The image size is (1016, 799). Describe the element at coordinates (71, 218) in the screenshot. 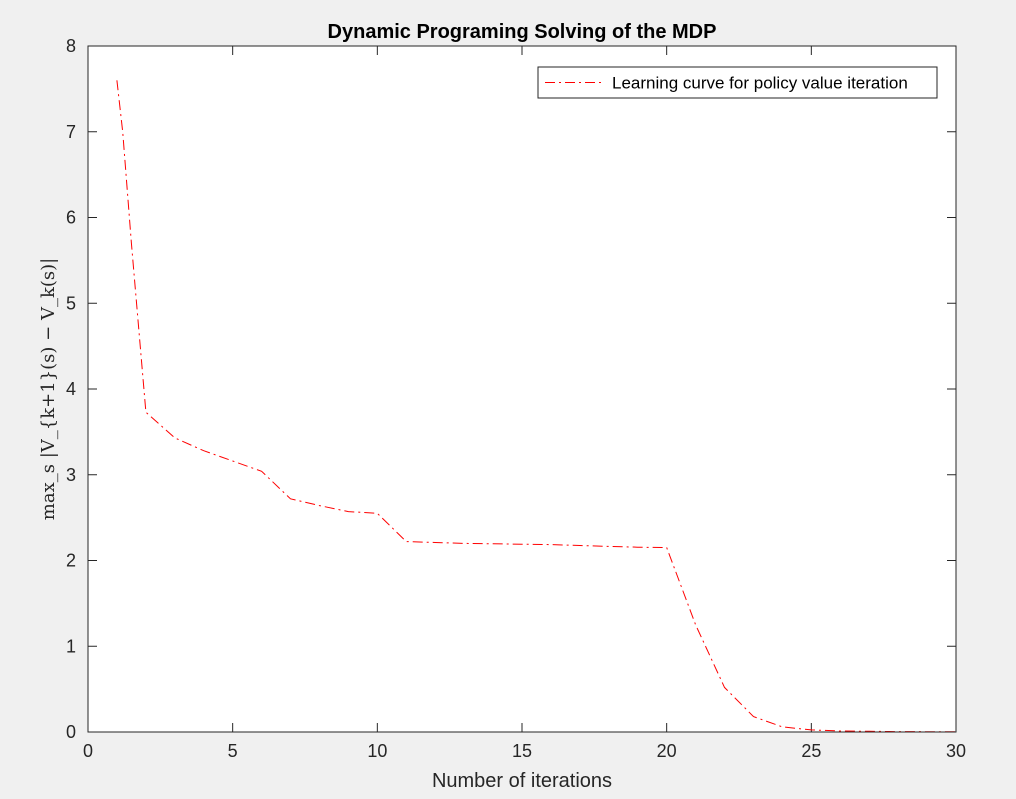

I see `y-tick-label: 6` at that location.